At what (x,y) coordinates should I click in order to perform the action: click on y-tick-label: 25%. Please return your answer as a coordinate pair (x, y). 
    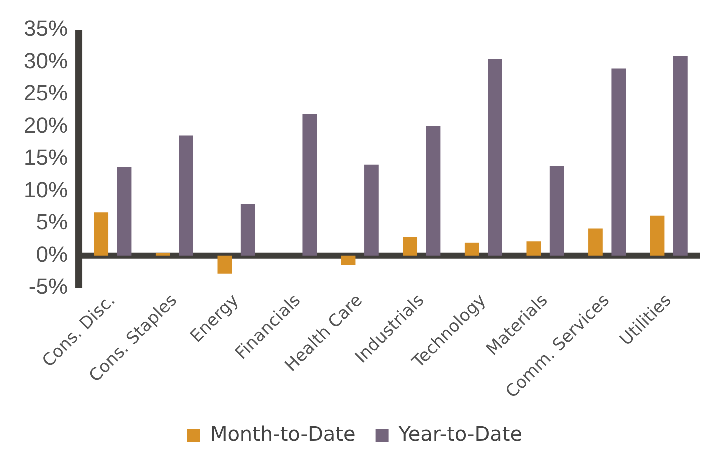
    Looking at the image, I should click on (46, 93).